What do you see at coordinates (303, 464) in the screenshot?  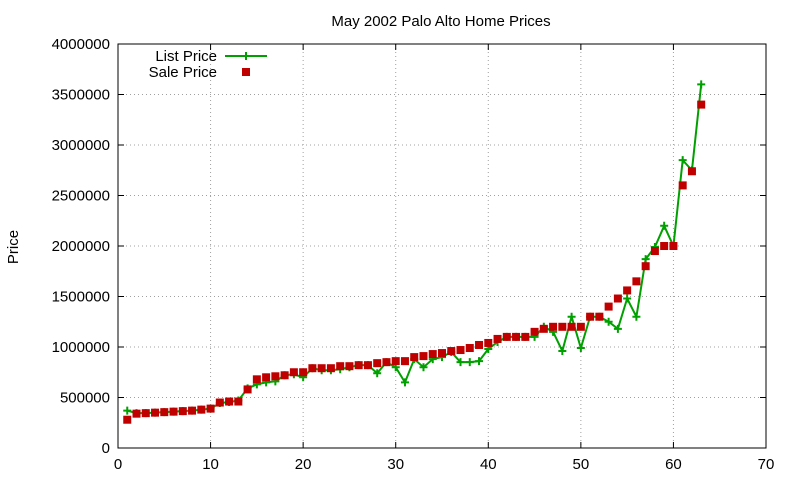 I see `x-tick-label: 20` at bounding box center [303, 464].